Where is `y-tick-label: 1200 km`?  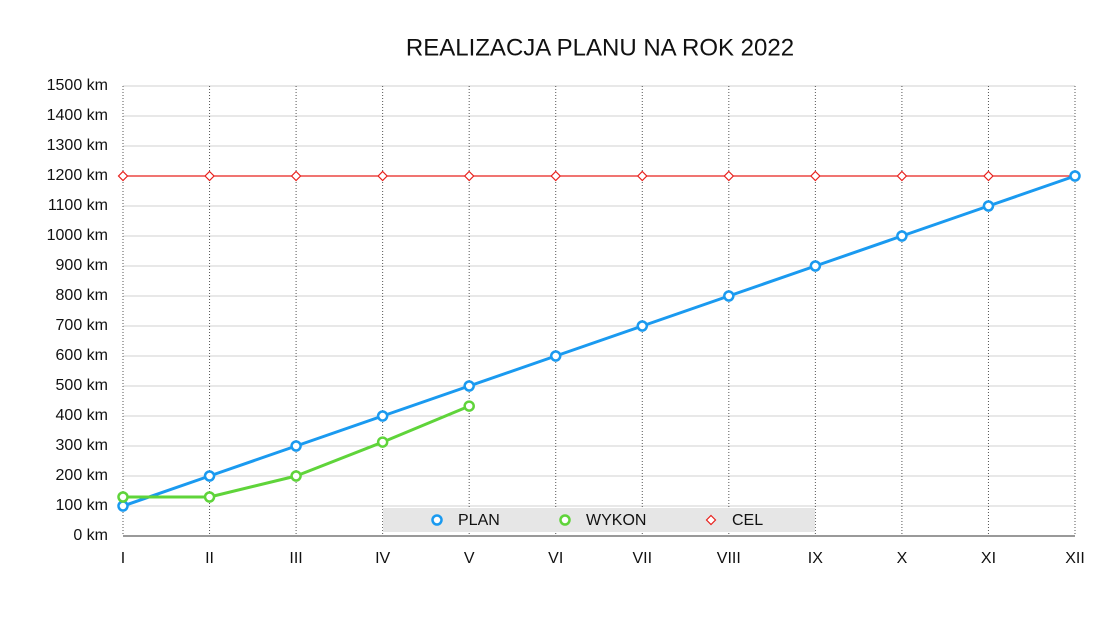
y-tick-label: 1200 km is located at coordinates (77, 175).